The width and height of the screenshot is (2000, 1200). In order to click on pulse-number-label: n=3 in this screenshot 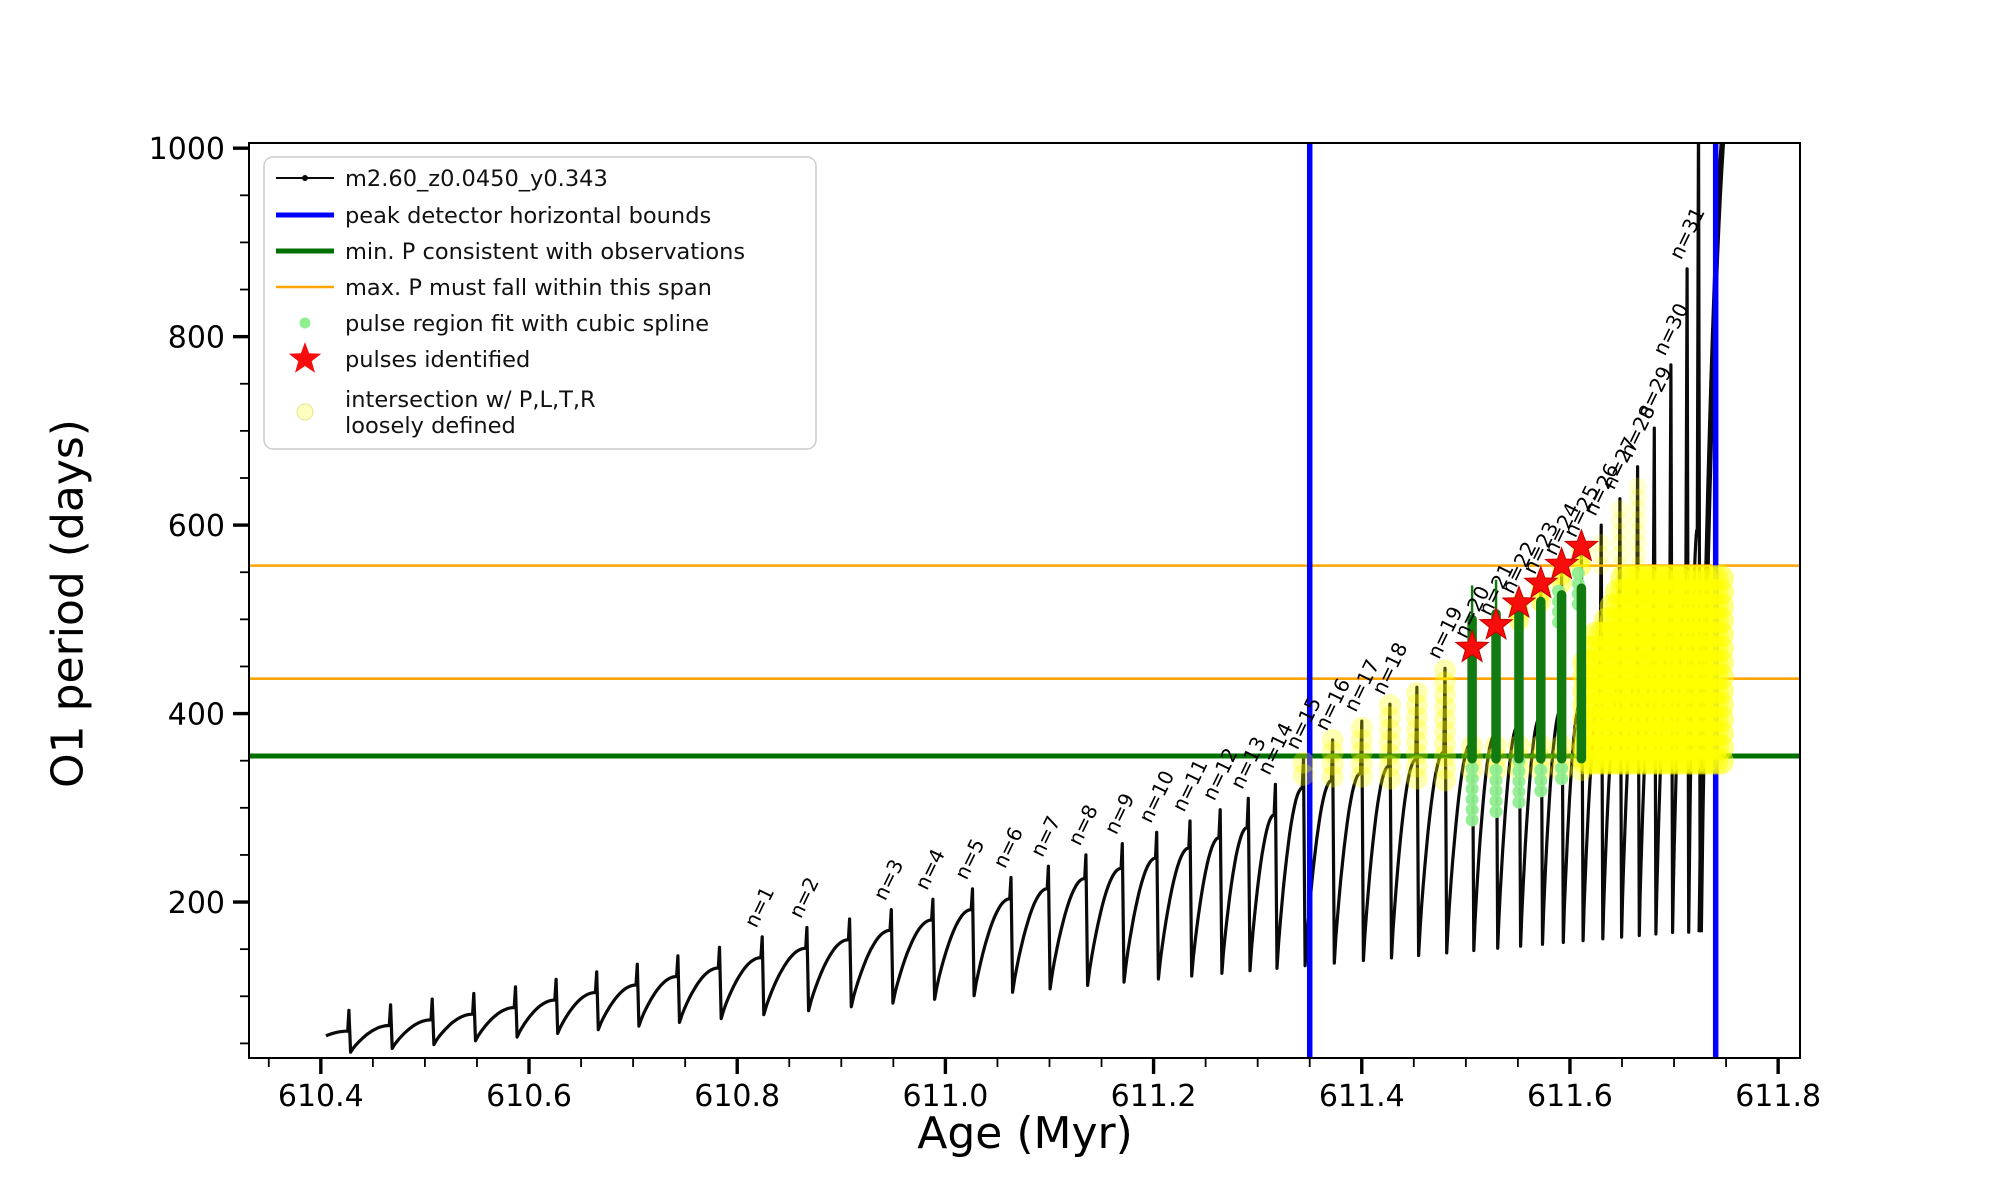, I will do `click(888, 879)`.